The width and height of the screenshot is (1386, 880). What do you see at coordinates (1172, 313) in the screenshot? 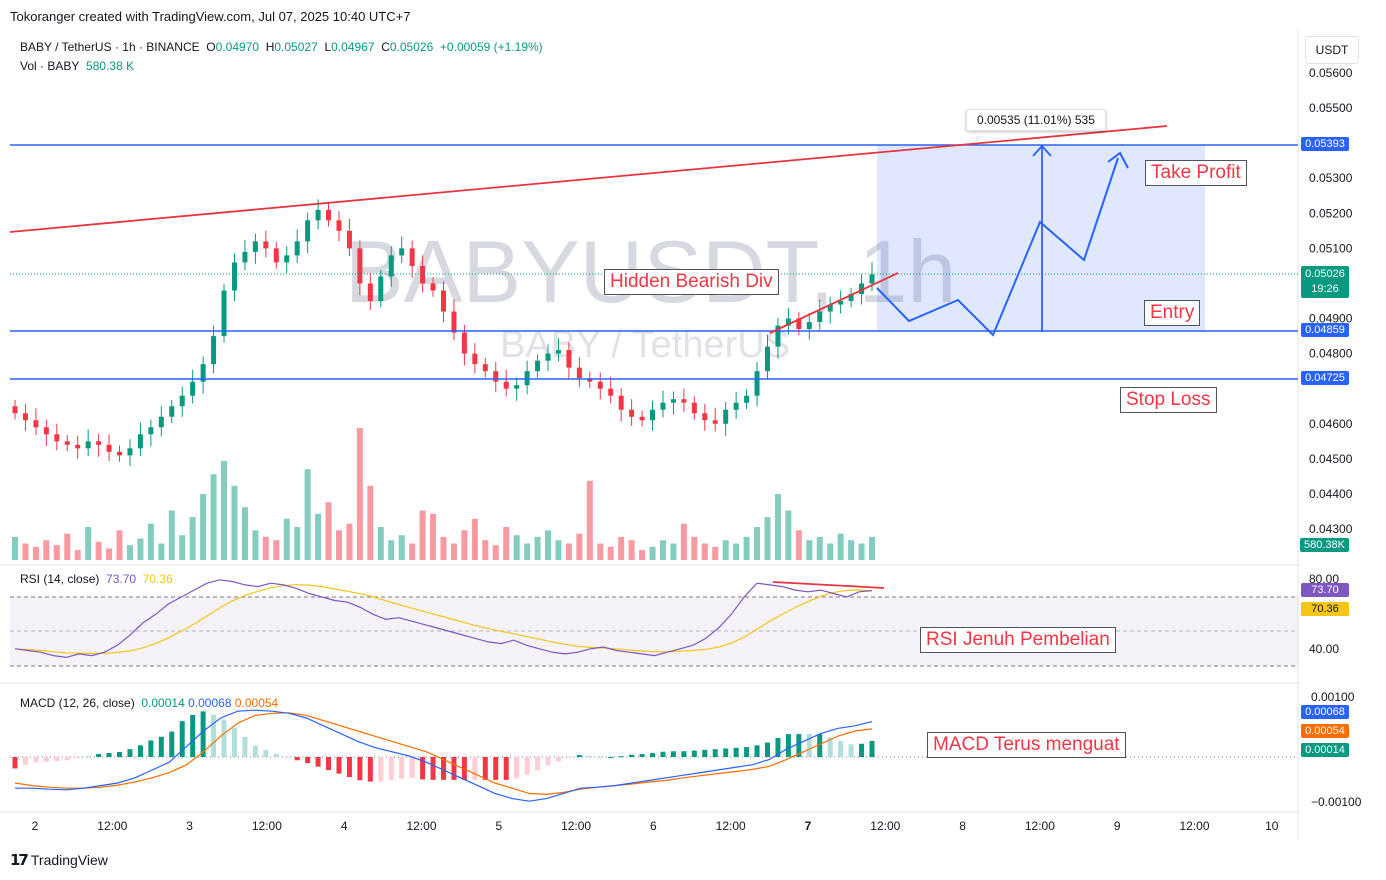
I see `entry-annotation: Entry` at bounding box center [1172, 313].